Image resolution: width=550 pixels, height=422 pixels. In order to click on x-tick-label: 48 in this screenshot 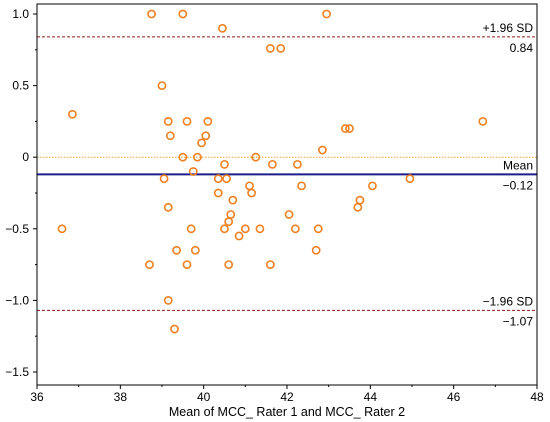, I will do `click(537, 397)`.